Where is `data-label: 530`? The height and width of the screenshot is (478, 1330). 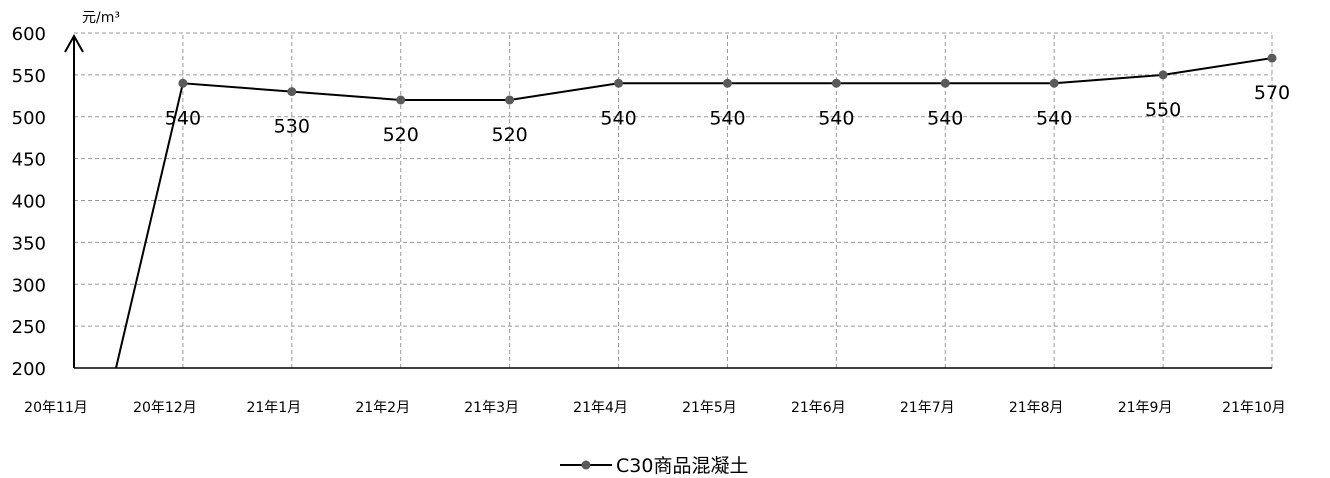
data-label: 530 is located at coordinates (292, 127).